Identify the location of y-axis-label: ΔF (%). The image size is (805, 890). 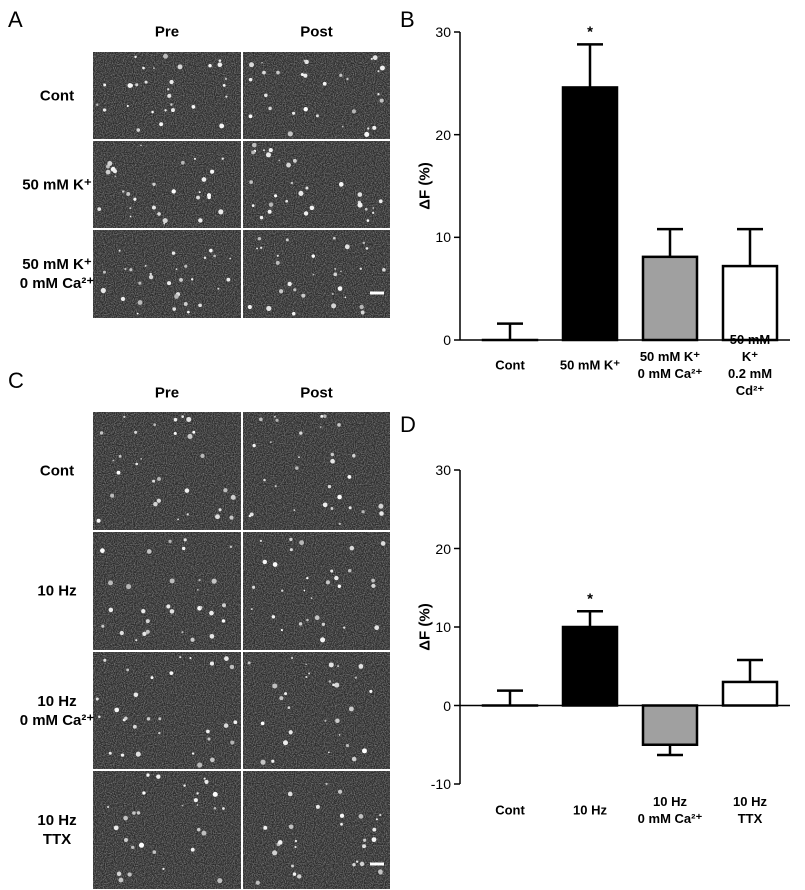
(425, 186).